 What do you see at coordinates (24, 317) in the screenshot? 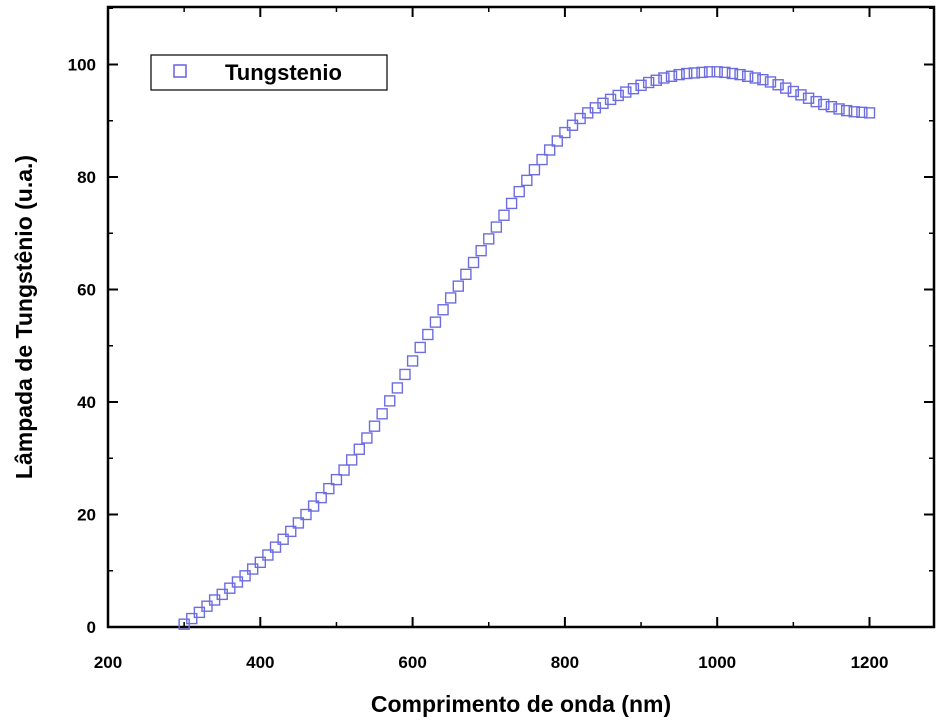
I see `y-axis-title: Lâmpada de Tungstênio (u.a.)` at bounding box center [24, 317].